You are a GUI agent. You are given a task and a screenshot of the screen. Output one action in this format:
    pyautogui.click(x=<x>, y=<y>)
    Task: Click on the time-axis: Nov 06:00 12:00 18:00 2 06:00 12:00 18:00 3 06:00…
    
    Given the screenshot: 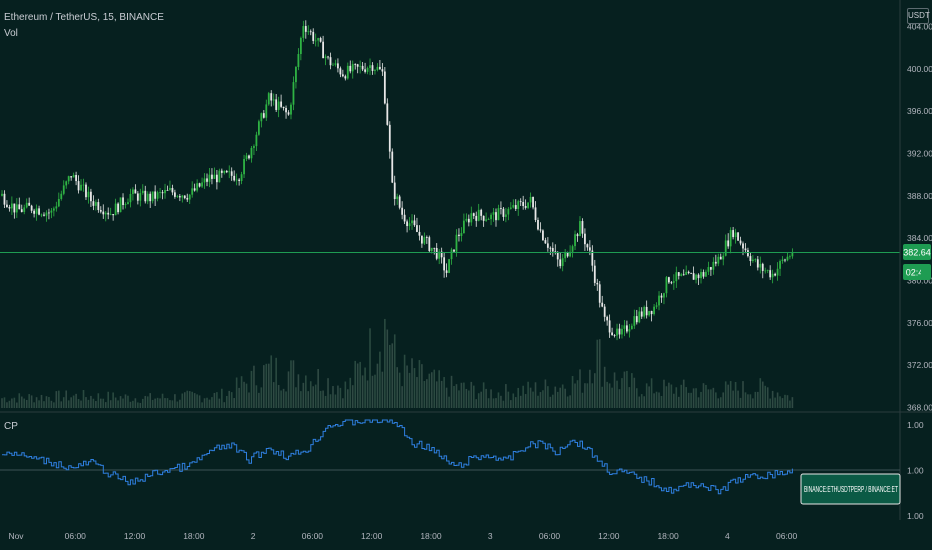 What is the action you would take?
    pyautogui.click(x=402, y=536)
    